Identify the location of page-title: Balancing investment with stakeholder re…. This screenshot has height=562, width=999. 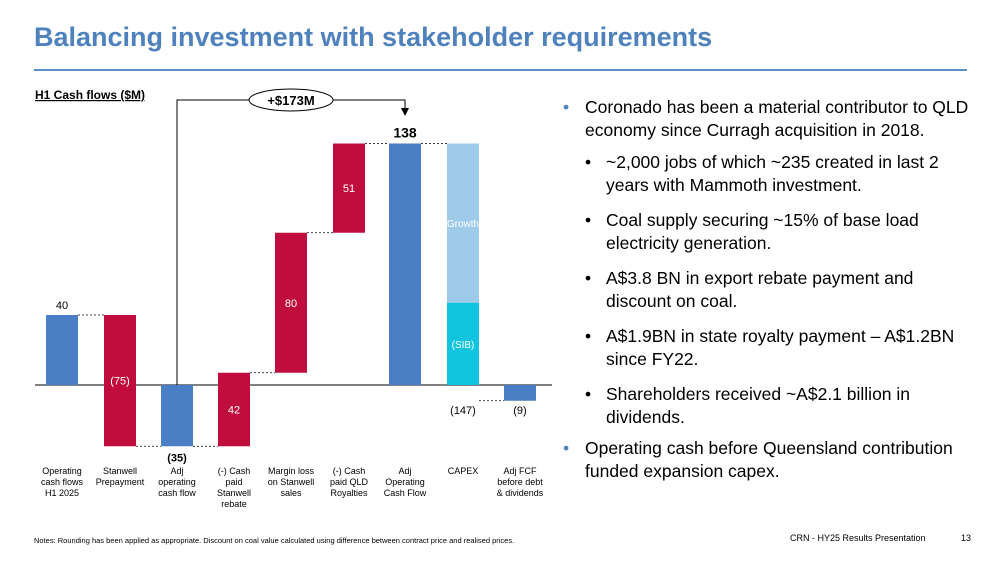
(373, 37).